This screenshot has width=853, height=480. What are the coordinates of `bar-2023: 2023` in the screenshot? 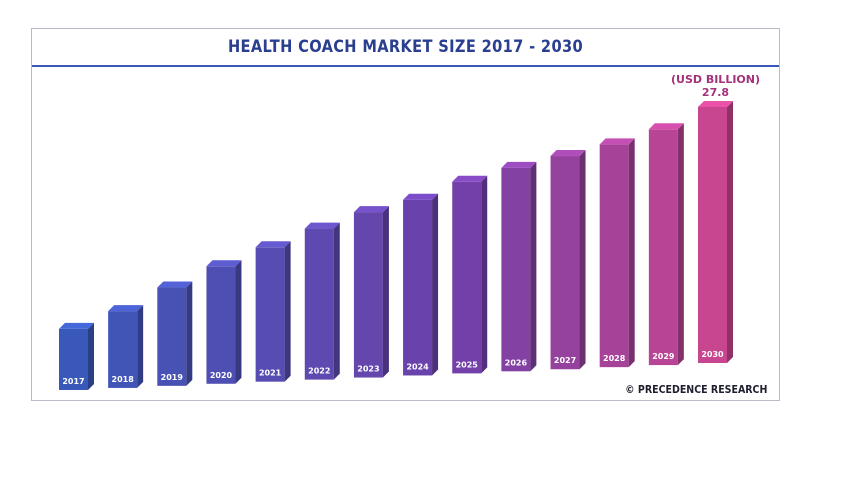 It's located at (371, 292).